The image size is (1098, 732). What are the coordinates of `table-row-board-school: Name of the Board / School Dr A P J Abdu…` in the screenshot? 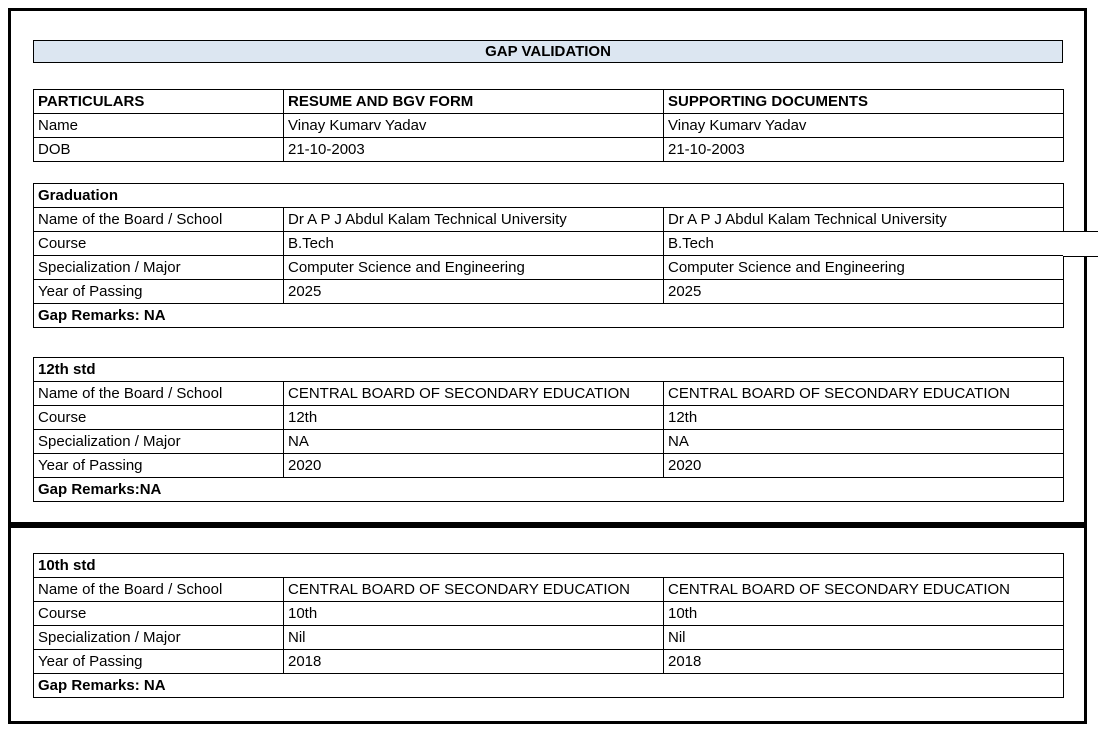 It's located at (549, 219).